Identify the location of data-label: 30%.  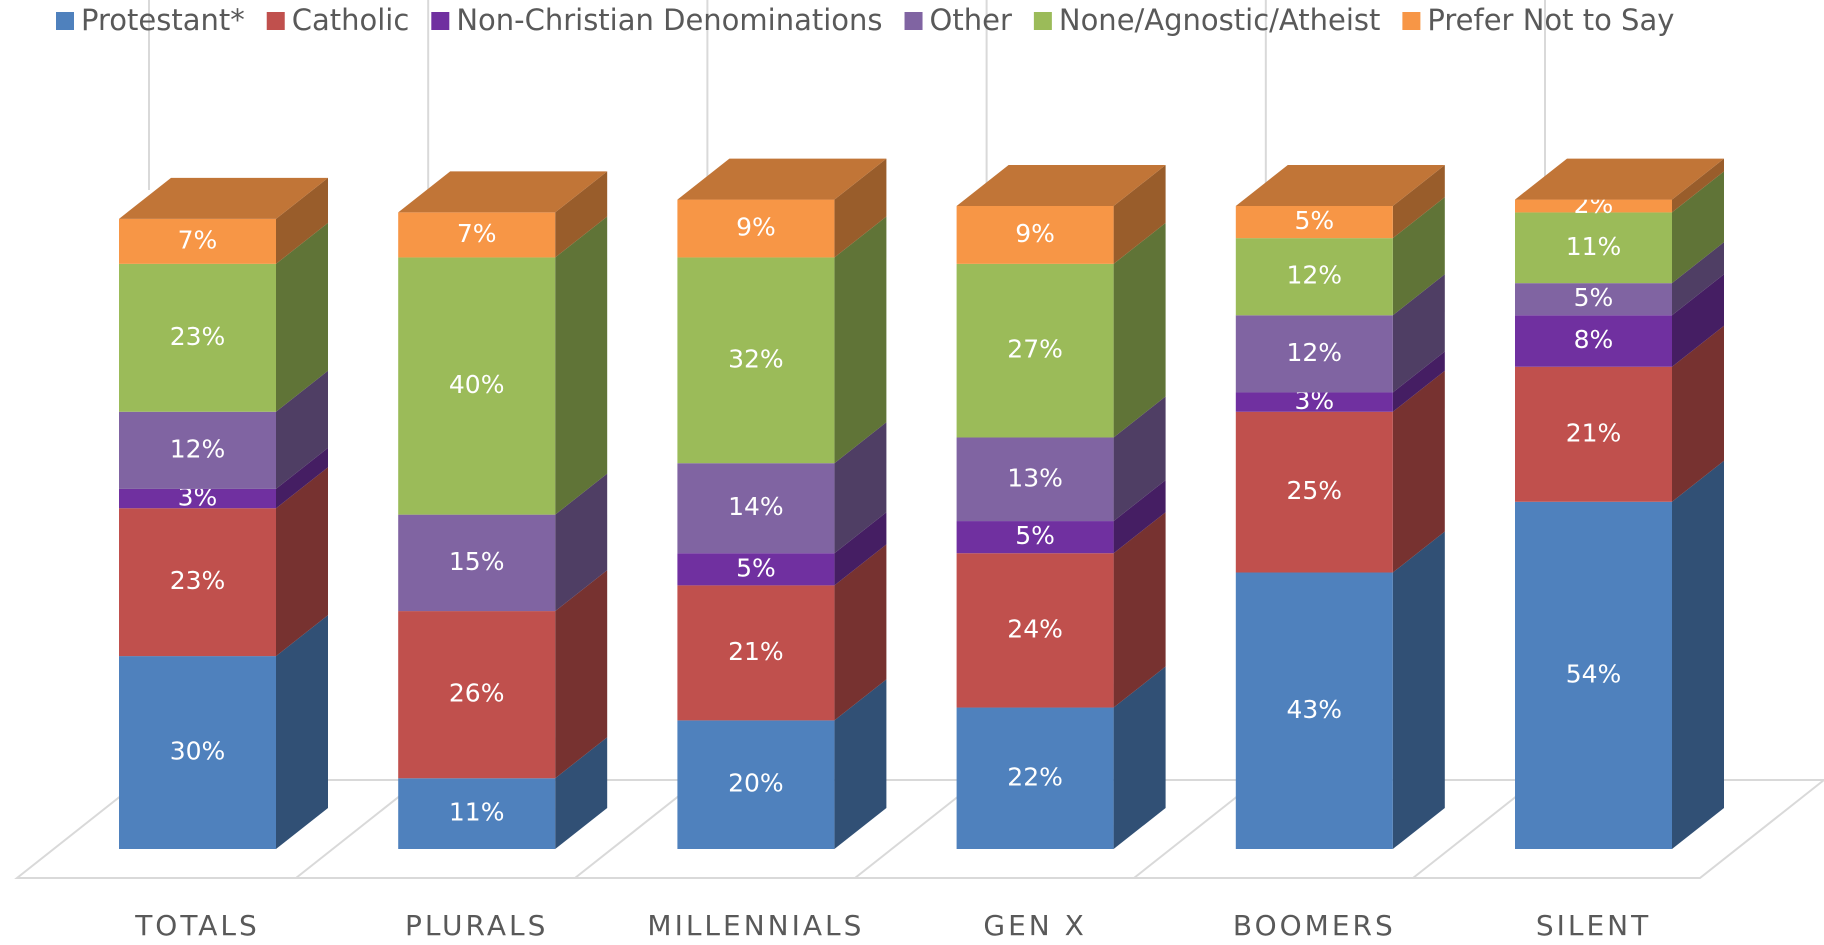
(198, 751).